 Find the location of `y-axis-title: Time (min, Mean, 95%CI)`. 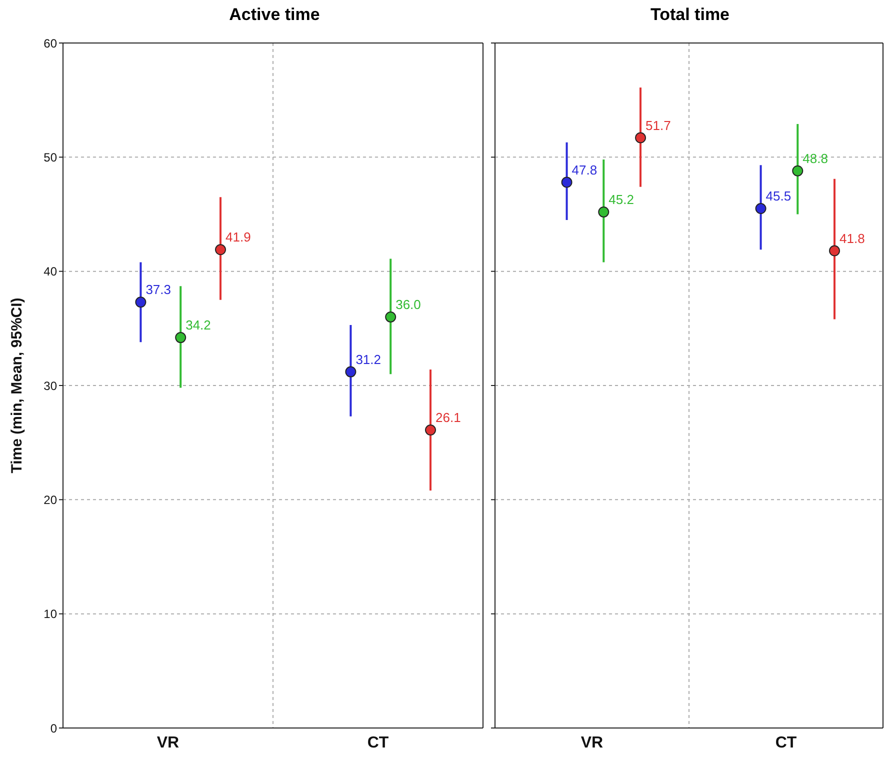

y-axis-title: Time (min, Mean, 95%CI) is located at coordinates (17, 386).